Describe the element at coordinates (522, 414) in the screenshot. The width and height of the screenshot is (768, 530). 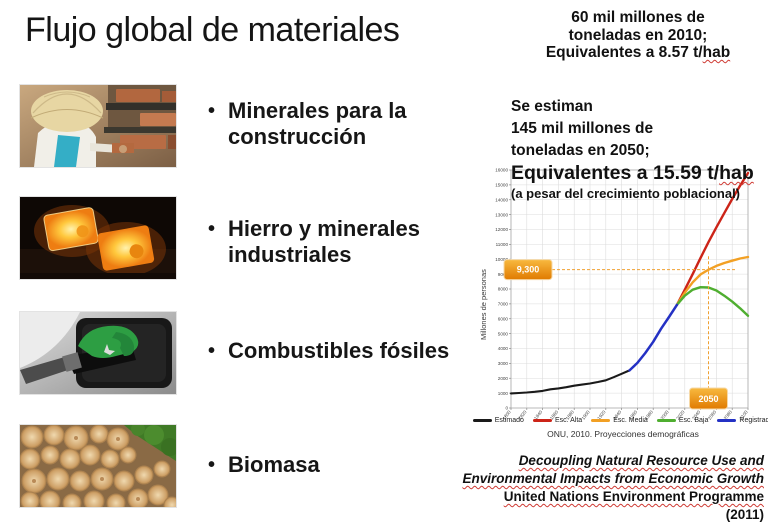
I see `svg-text: 1820` at that location.